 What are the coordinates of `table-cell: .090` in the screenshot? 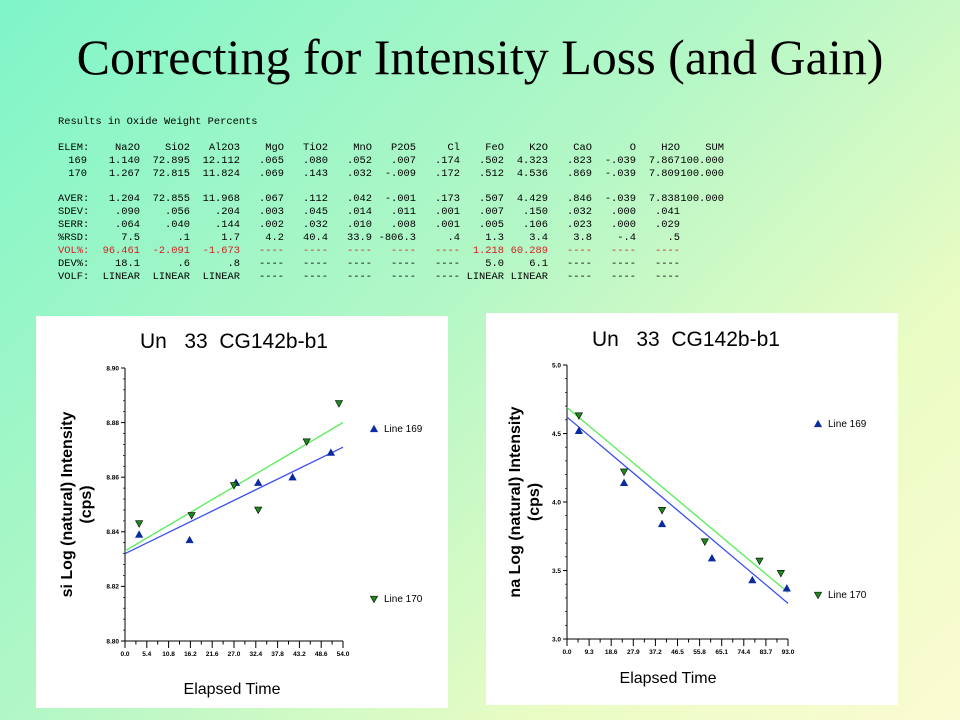 It's located at (127, 212).